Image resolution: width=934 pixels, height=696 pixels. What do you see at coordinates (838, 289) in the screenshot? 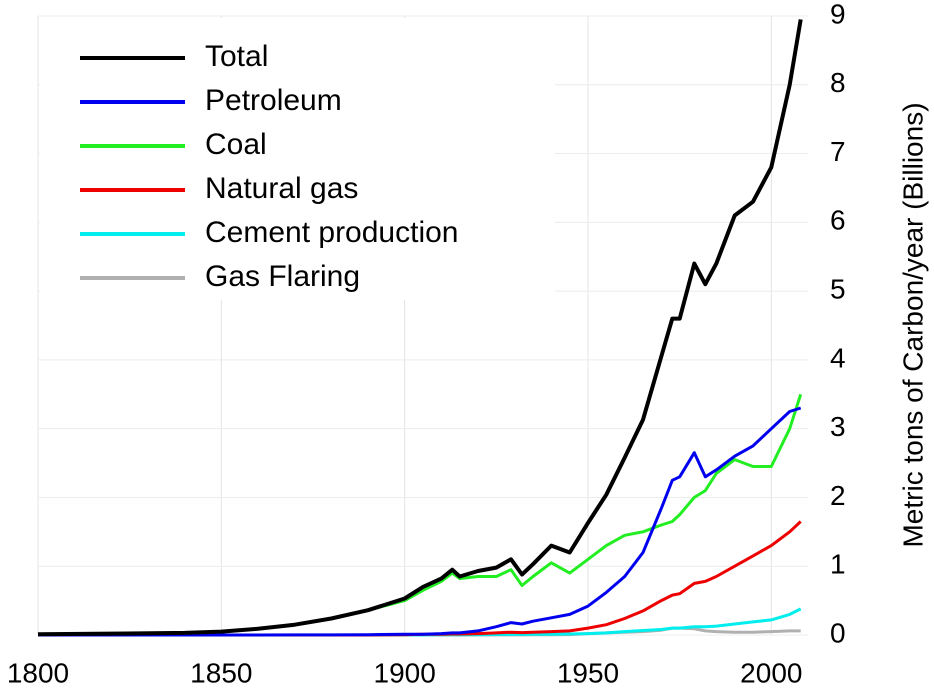
I see `y-tick-label: 5` at bounding box center [838, 289].